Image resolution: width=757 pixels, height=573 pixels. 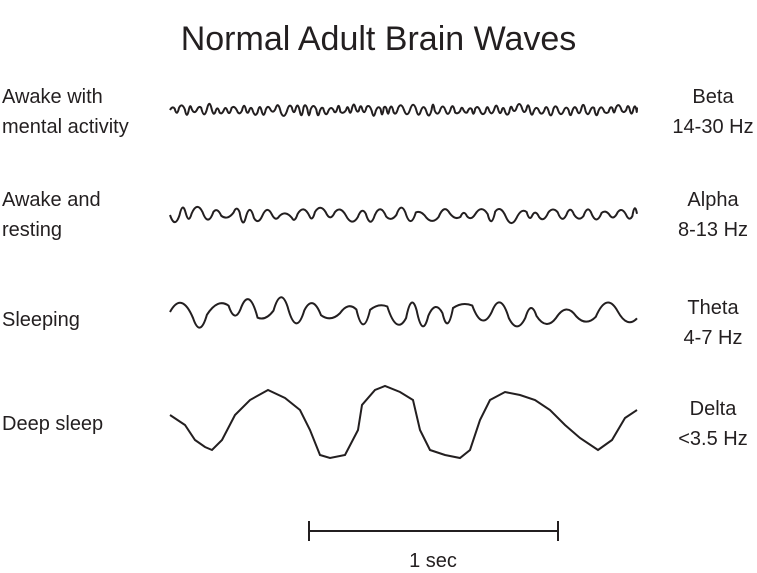 What do you see at coordinates (710, 215) in the screenshot?
I see `band-label-alpha: Alpha 8-13 Hz` at bounding box center [710, 215].